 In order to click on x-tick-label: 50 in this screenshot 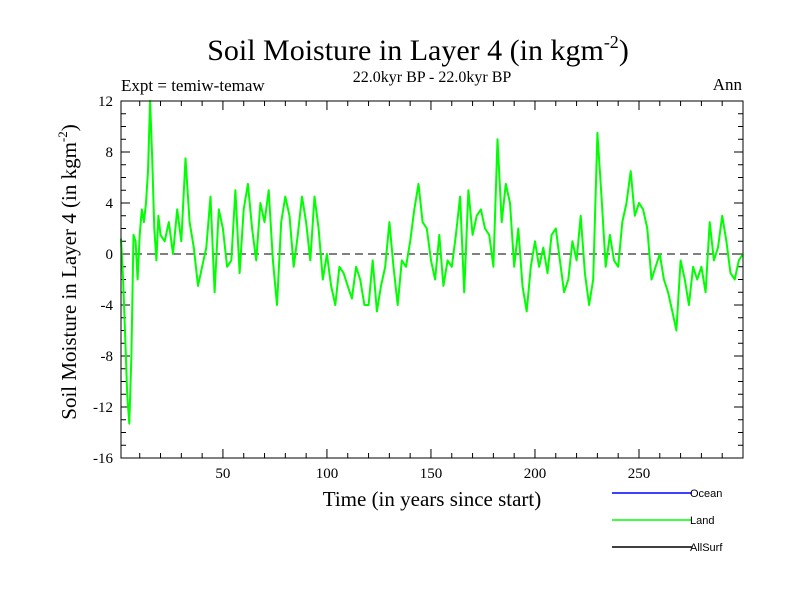, I will do `click(222, 474)`.